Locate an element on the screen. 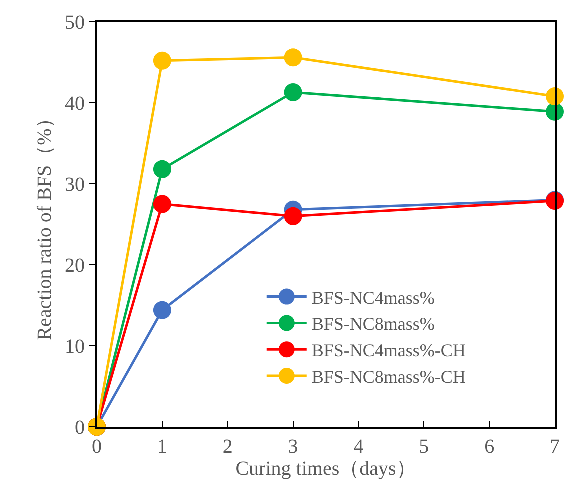 The image size is (573, 499). x-tick-label: 2 is located at coordinates (227, 447).